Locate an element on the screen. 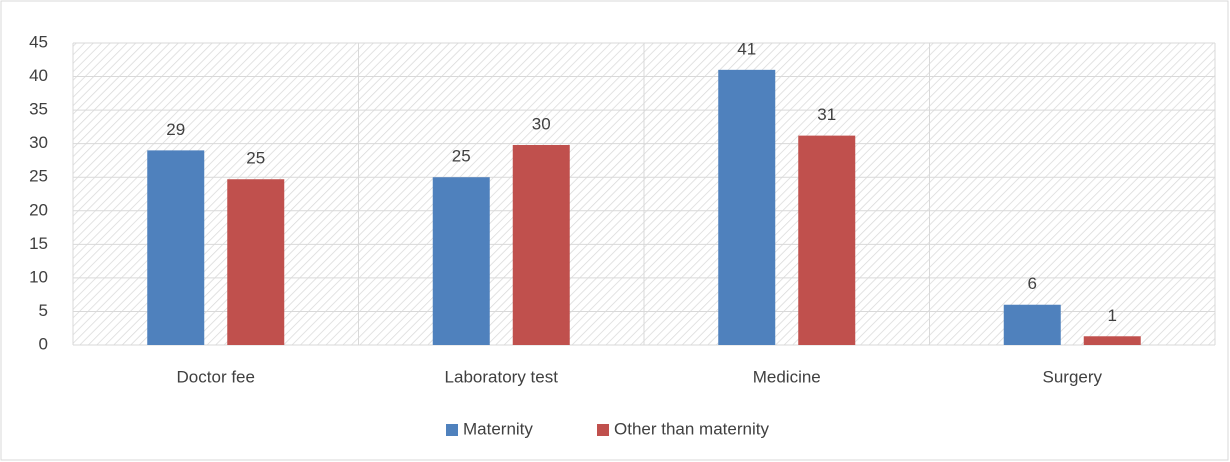  y-tick-label: 30 is located at coordinates (38, 142).